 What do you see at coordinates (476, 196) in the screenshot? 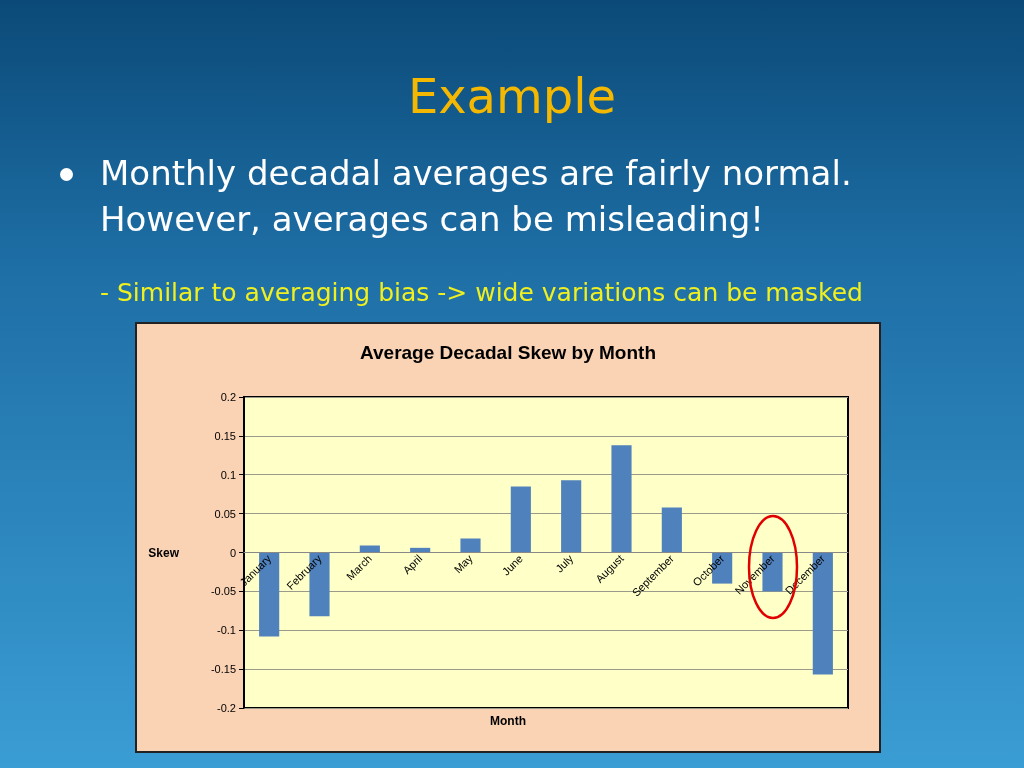
I see `text: Monthly decadal averages are fairly normal. However, averages can be misleading!` at bounding box center [476, 196].